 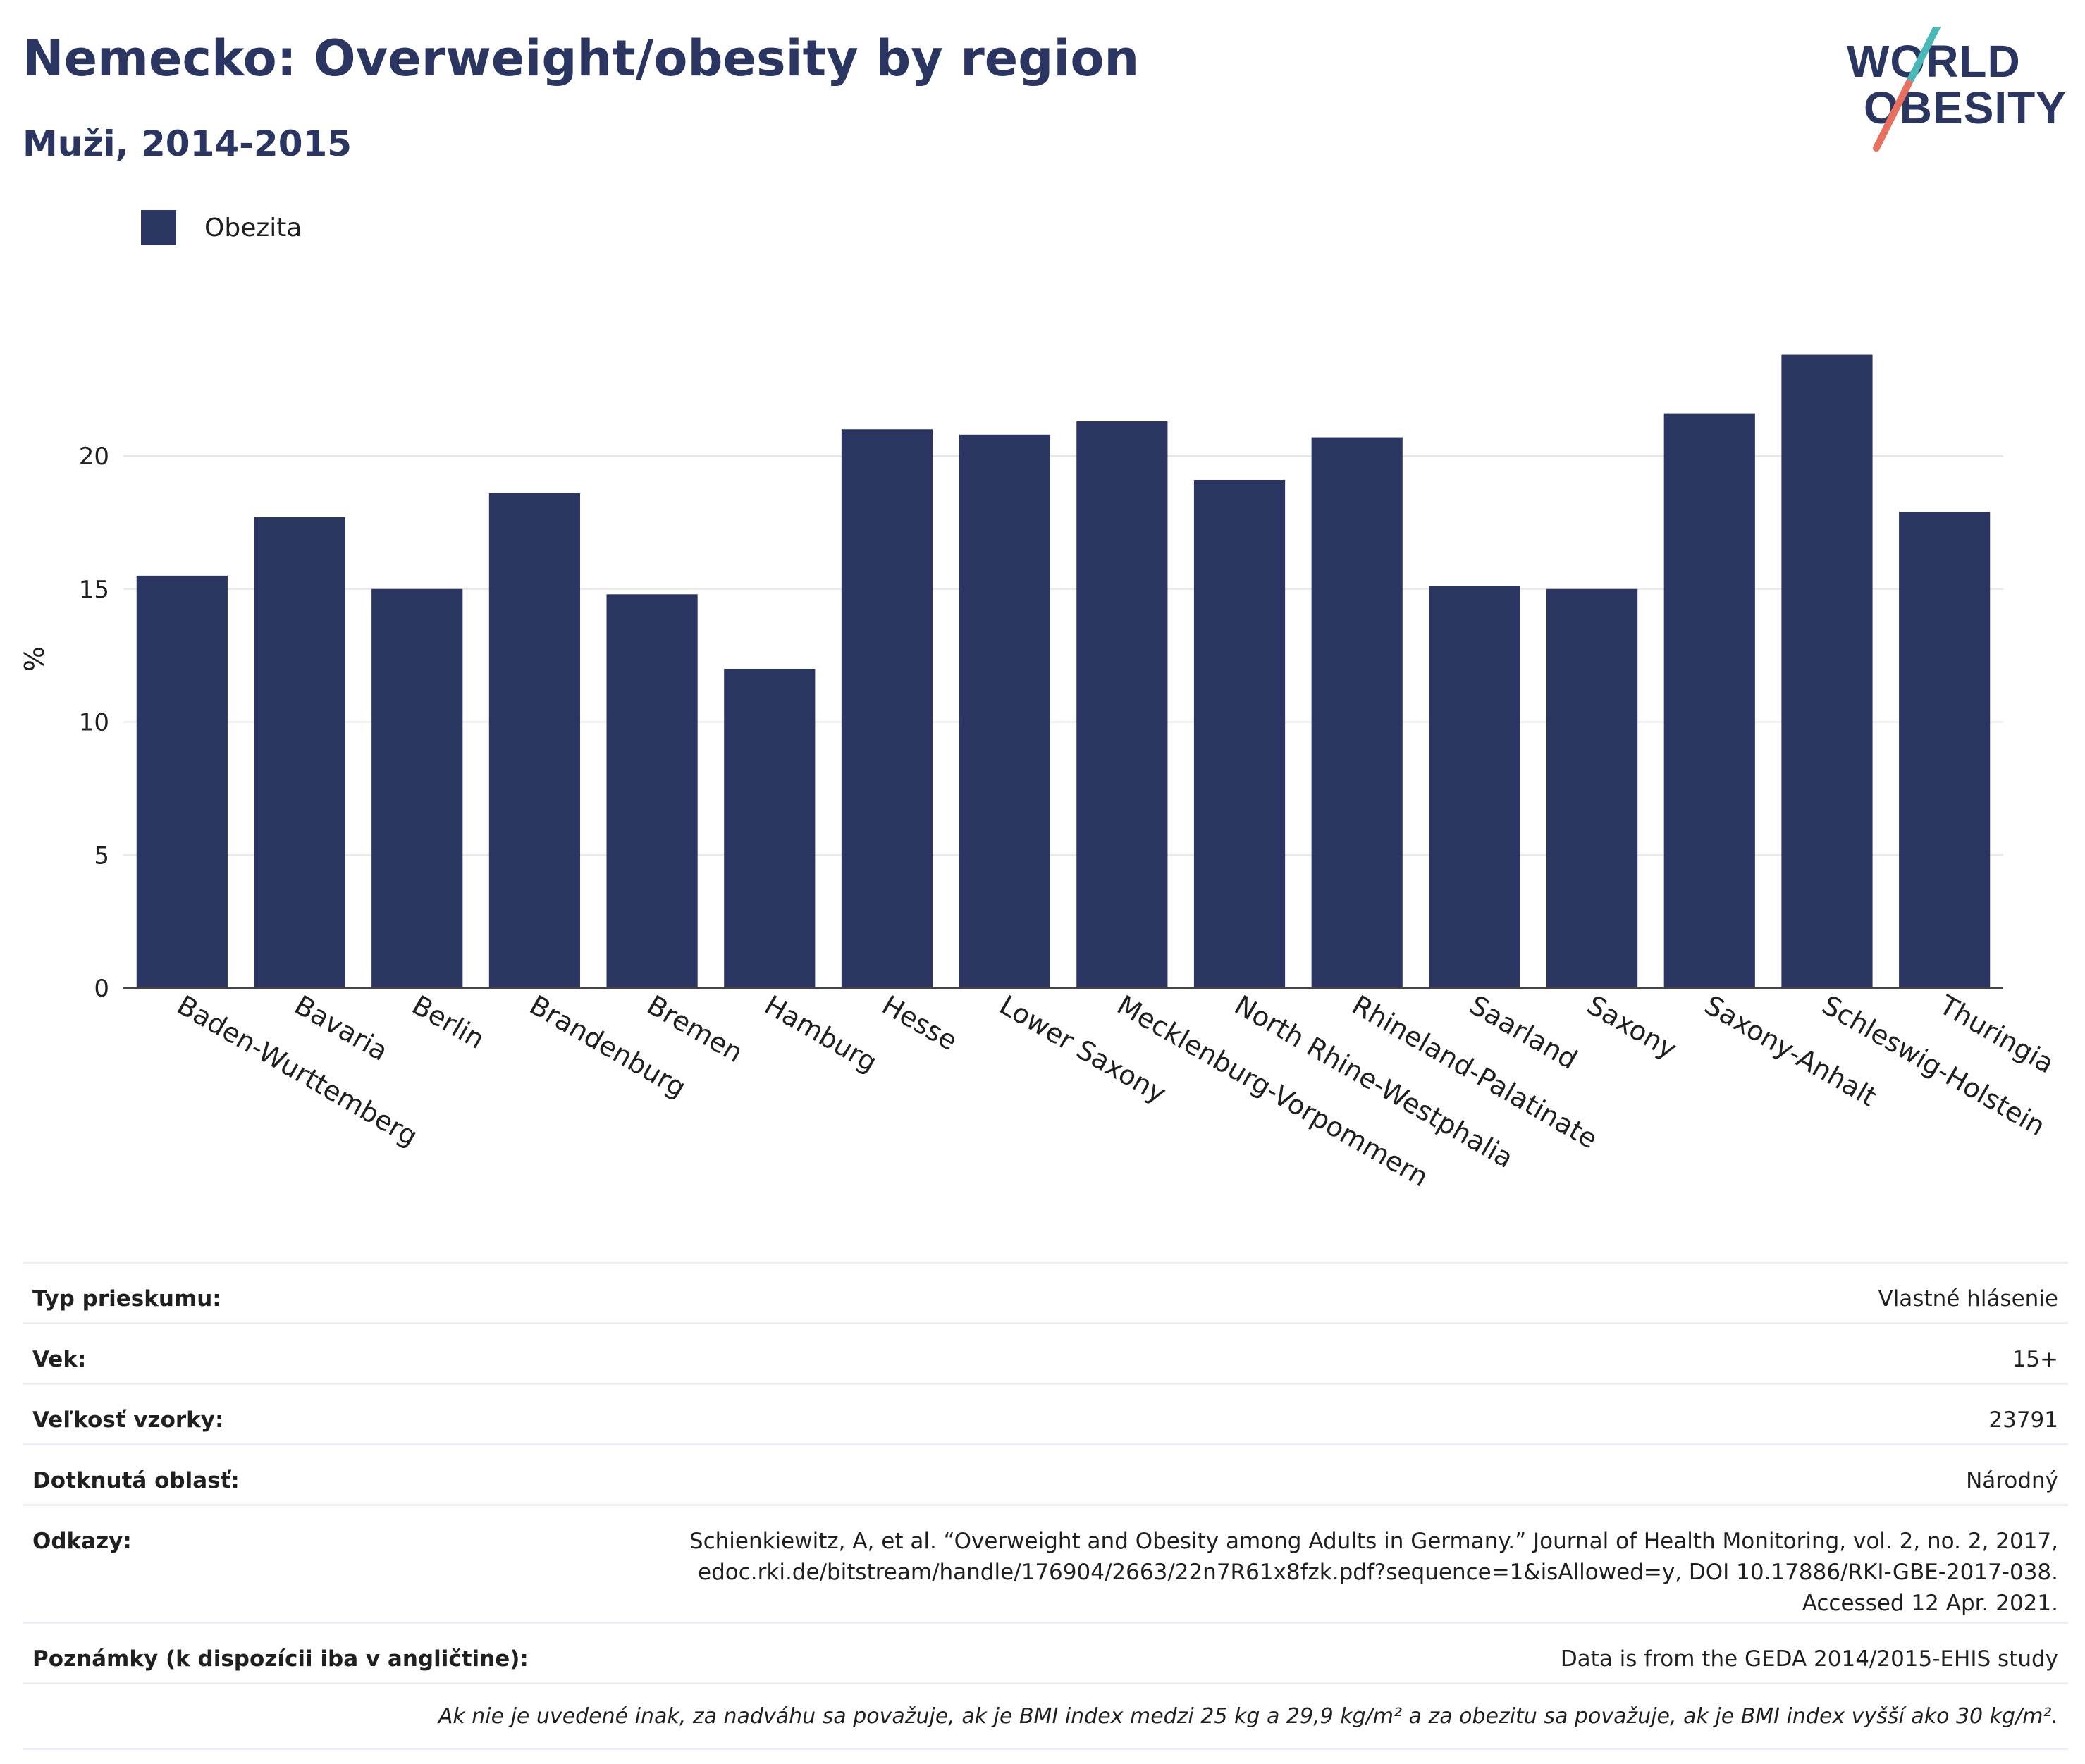 What do you see at coordinates (581, 58) in the screenshot?
I see `page-title: Nemecko: Overweight/obesity by region` at bounding box center [581, 58].